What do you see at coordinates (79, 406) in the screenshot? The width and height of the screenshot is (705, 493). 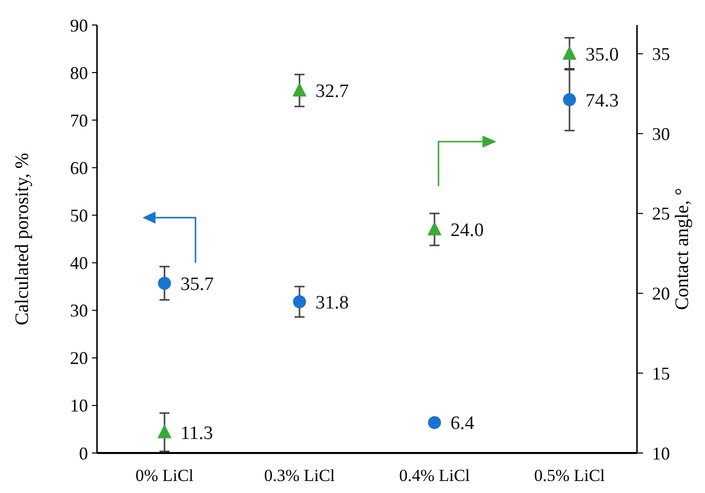 I see `y-tick-label: 10` at bounding box center [79, 406].